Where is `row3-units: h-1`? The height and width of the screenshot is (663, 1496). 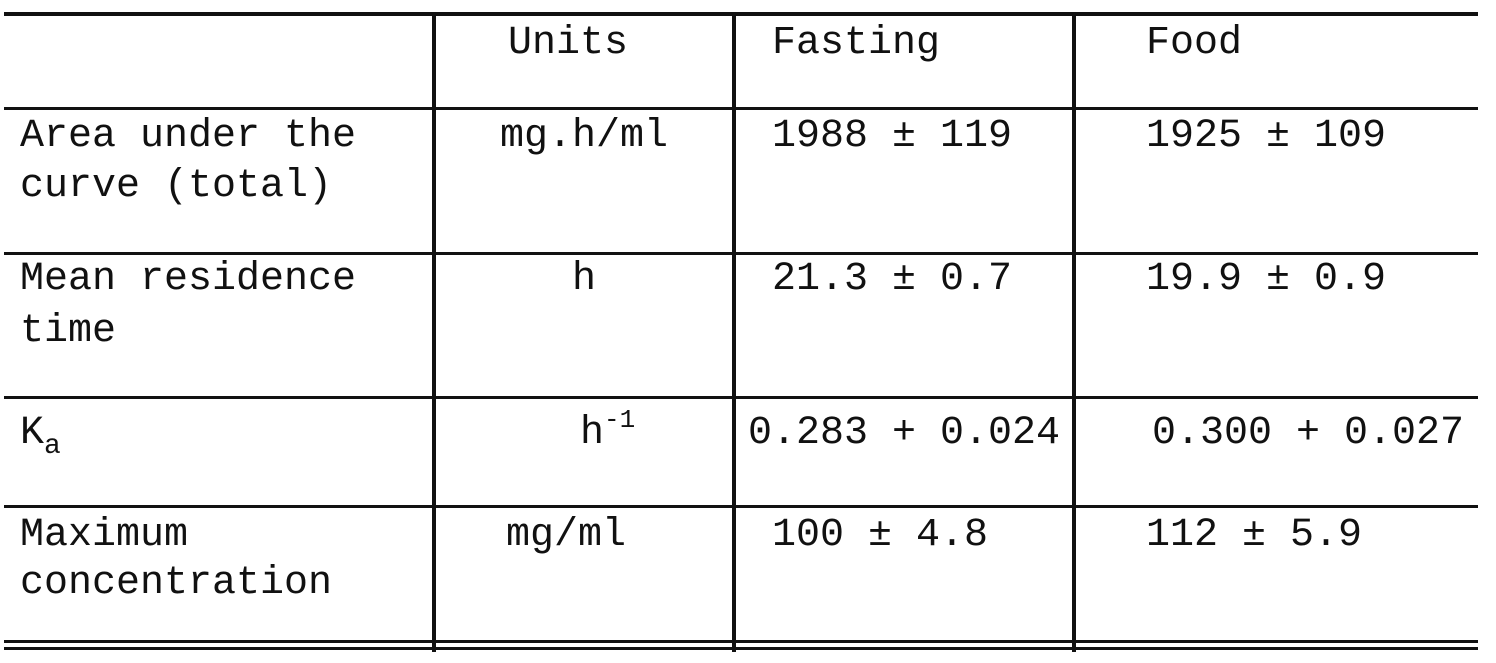 row3-units: h-1 is located at coordinates (607, 432).